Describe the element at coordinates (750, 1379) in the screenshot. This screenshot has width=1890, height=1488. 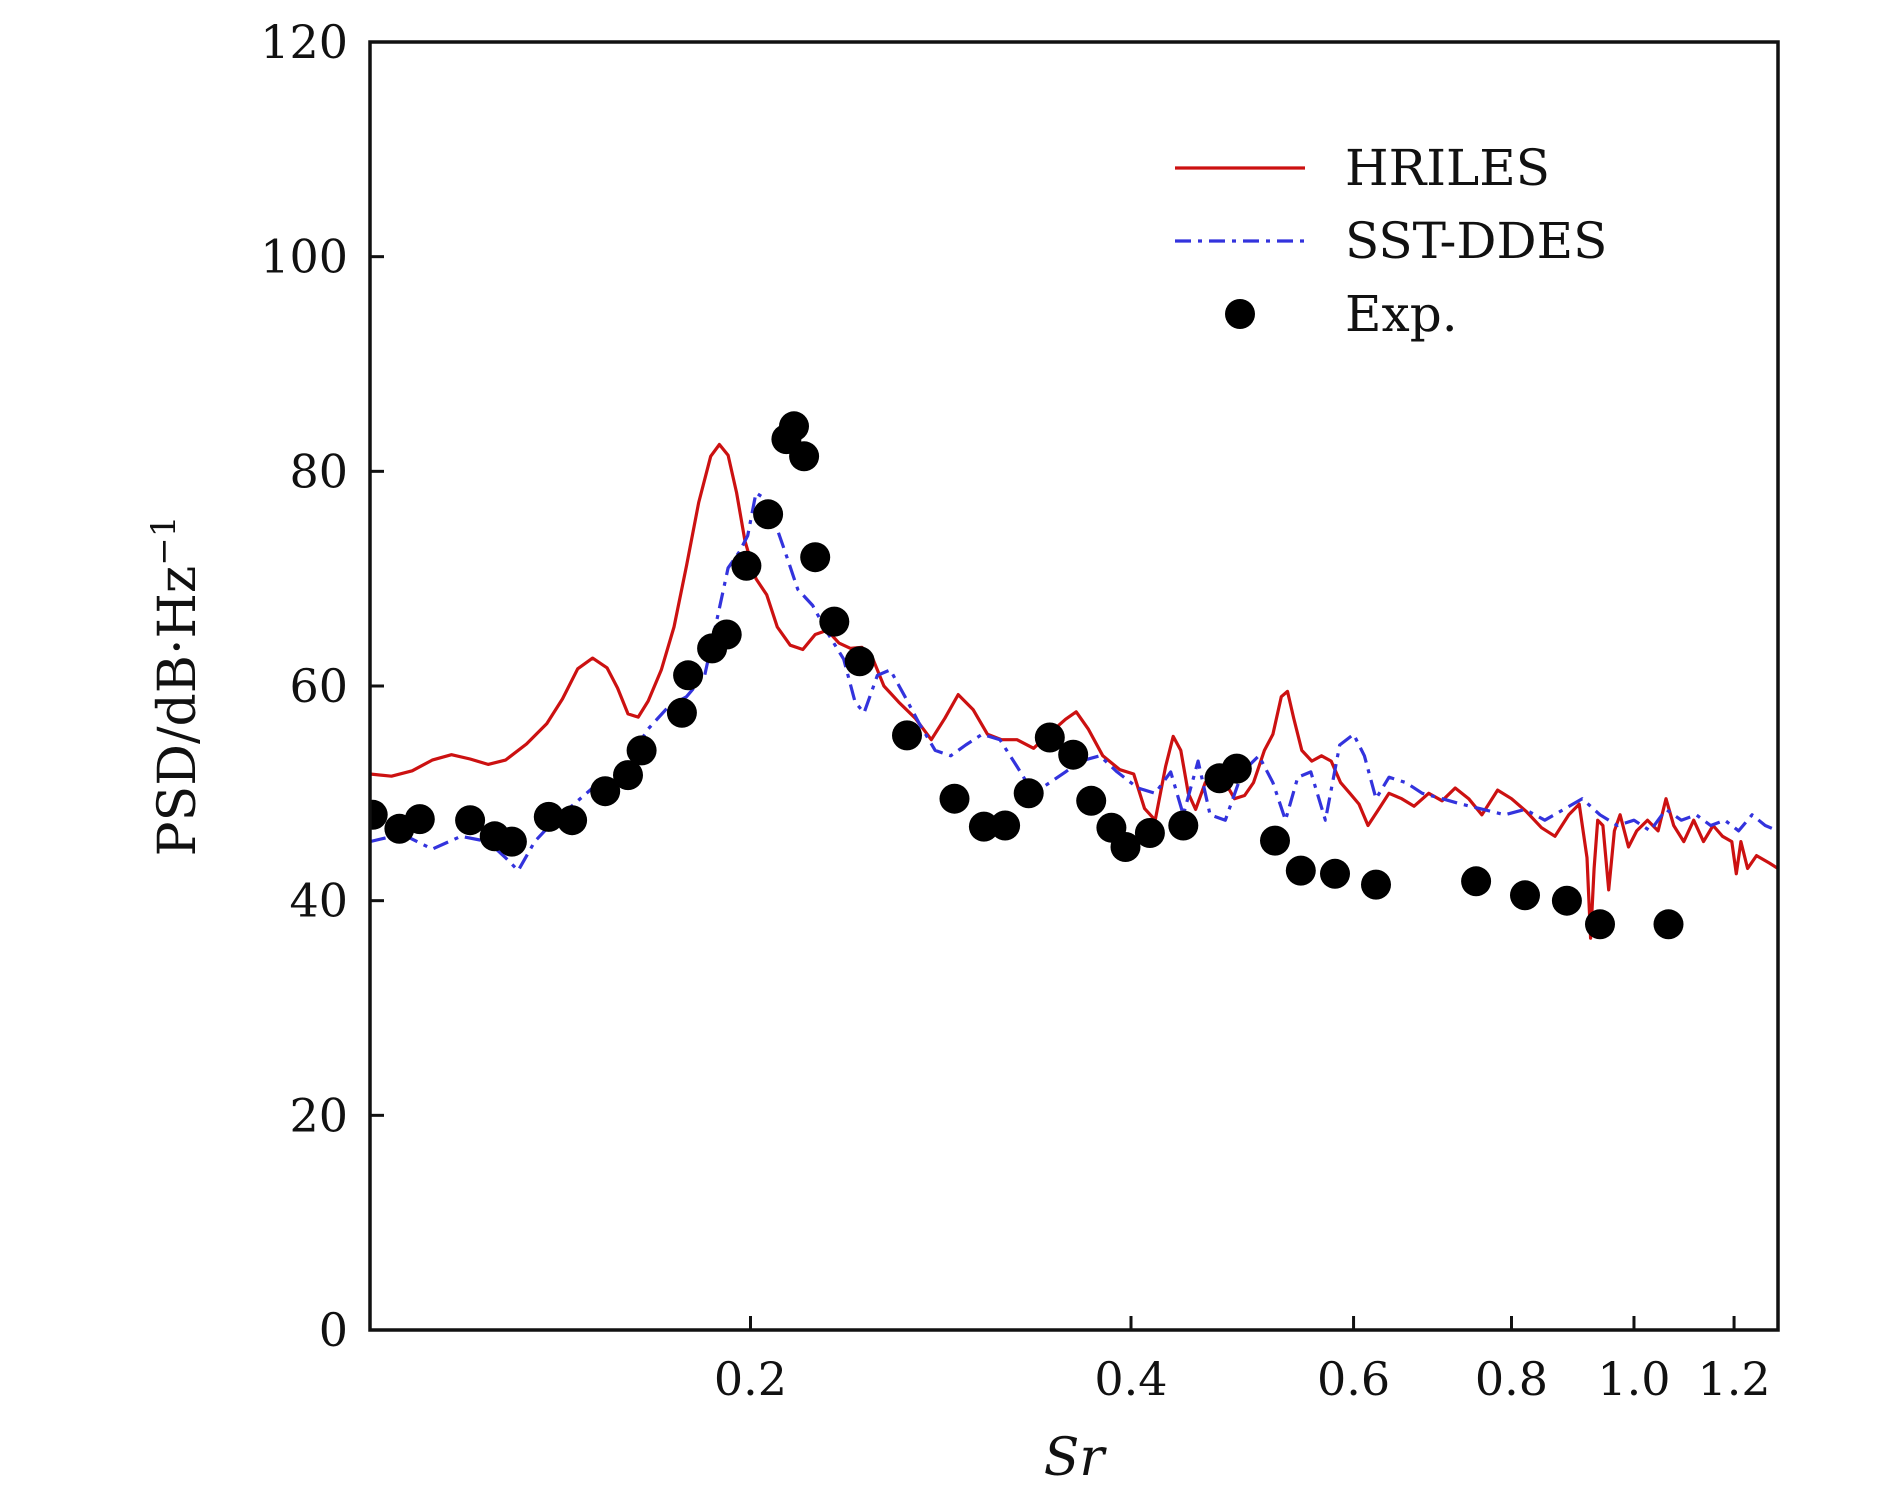
I see `x-tick-label: 0.2` at that location.